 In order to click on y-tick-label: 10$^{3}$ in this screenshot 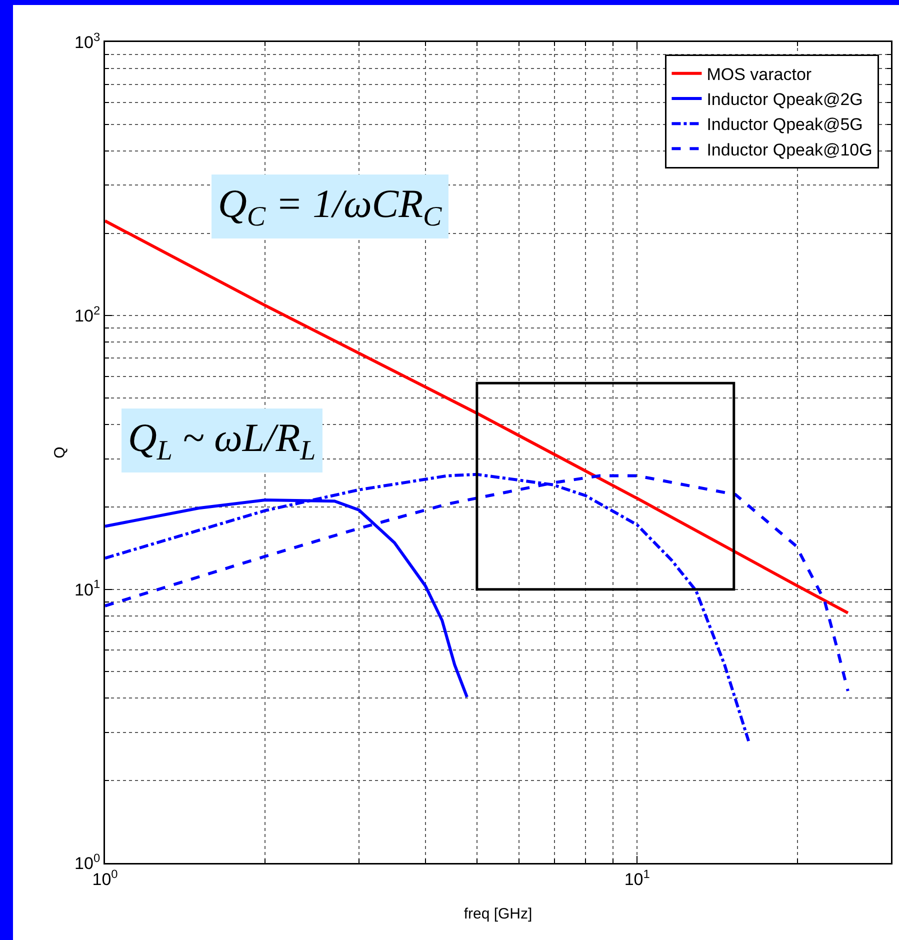, I will do `click(87, 41)`.